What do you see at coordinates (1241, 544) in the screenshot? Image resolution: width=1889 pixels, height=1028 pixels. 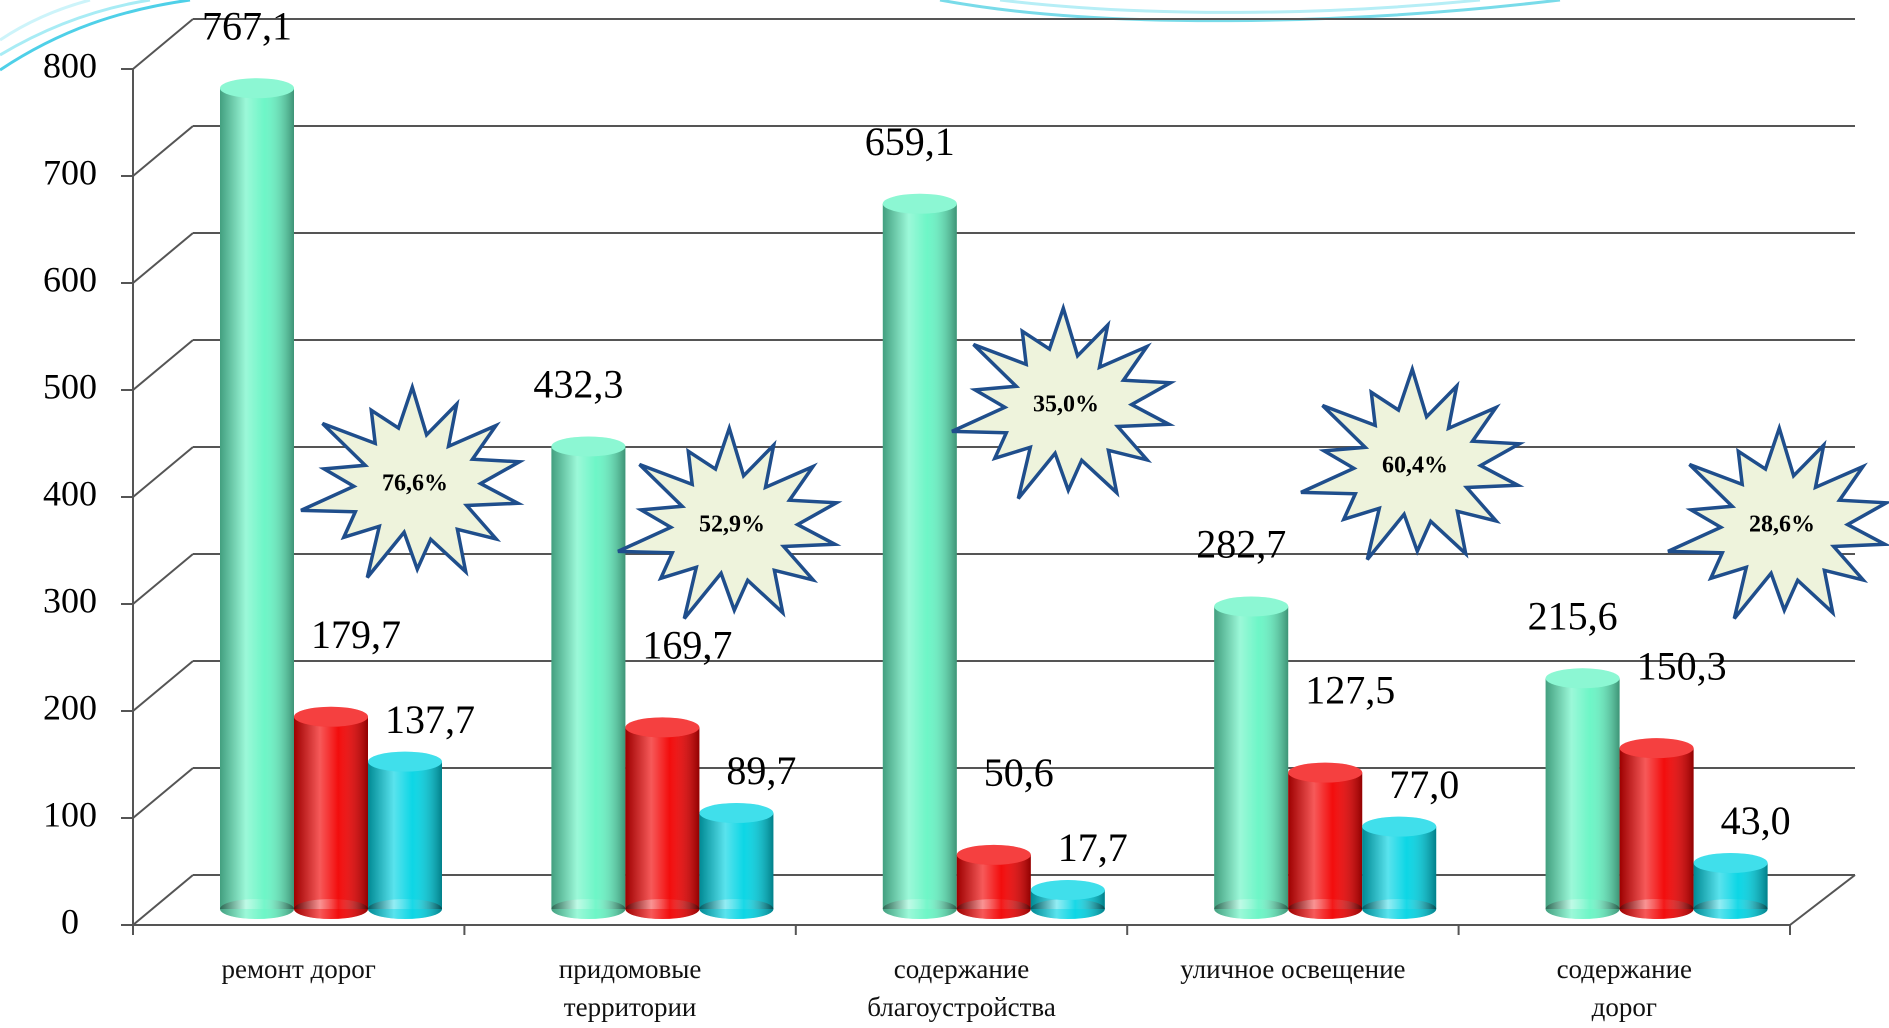 I see `value-label: 282,7` at bounding box center [1241, 544].